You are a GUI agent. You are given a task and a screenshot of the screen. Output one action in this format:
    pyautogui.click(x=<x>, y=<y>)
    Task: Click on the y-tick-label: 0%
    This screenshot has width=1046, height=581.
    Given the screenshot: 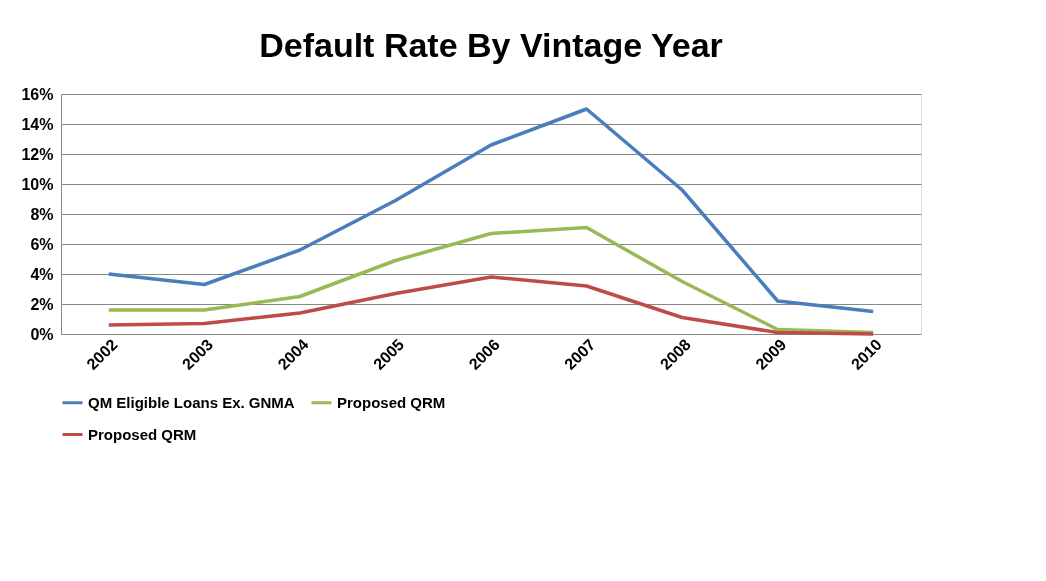 What is the action you would take?
    pyautogui.click(x=42, y=334)
    